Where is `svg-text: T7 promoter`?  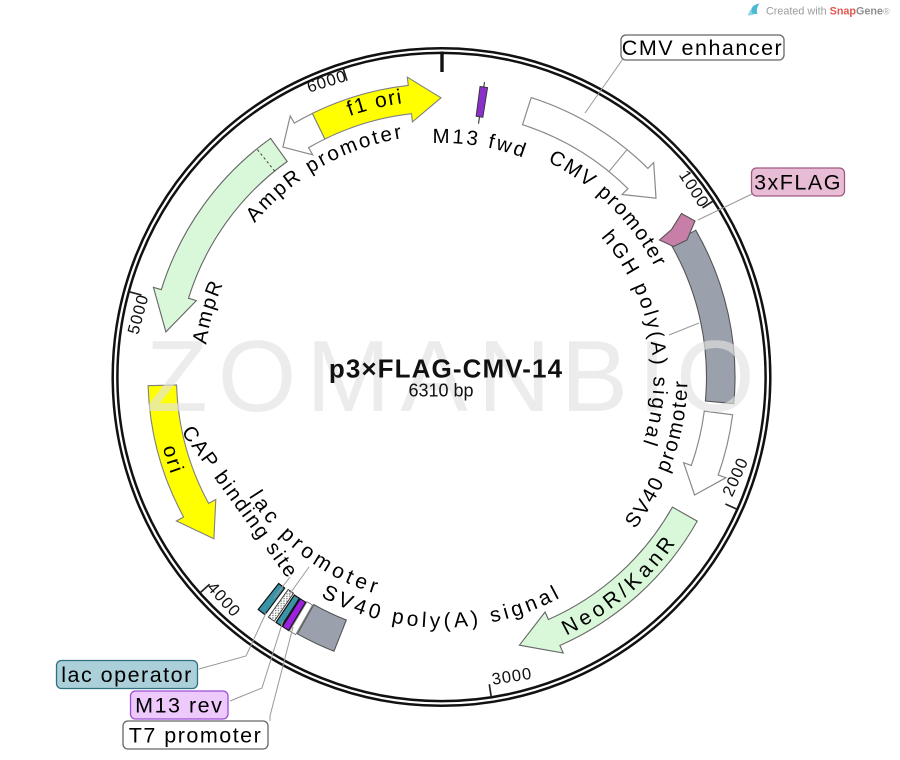 svg-text: T7 promoter is located at coordinates (196, 736).